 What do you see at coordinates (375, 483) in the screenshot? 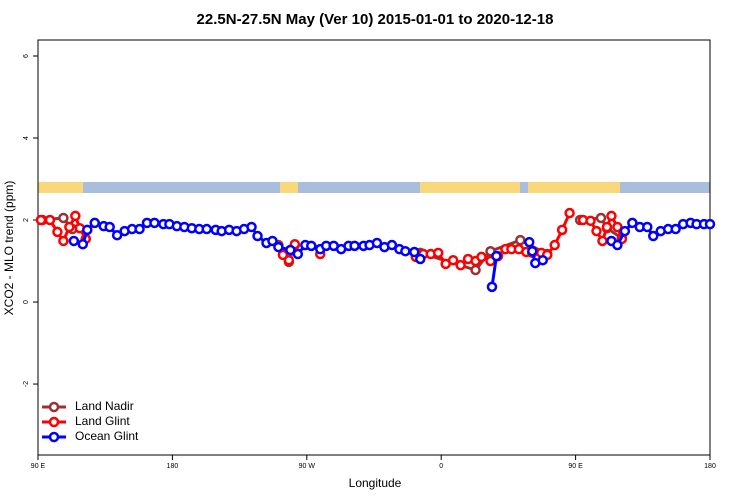
I see `x-axis-label: Longitude` at bounding box center [375, 483].